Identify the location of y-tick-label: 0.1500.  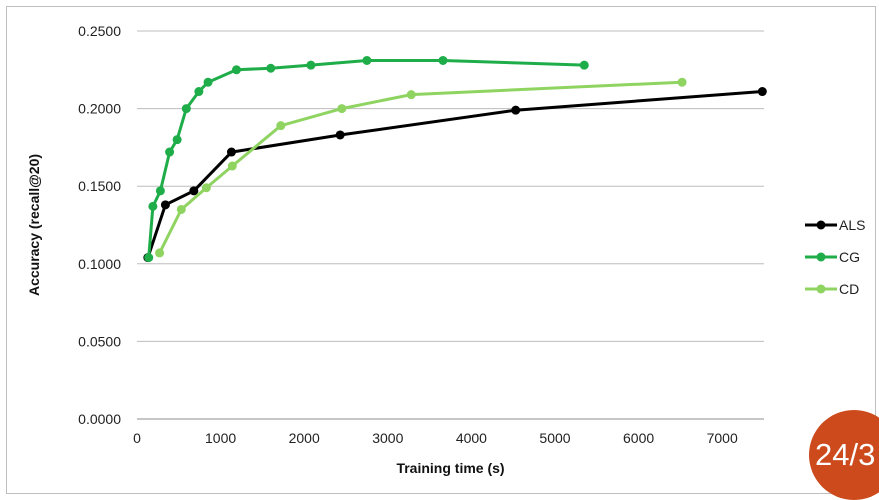
(99, 186).